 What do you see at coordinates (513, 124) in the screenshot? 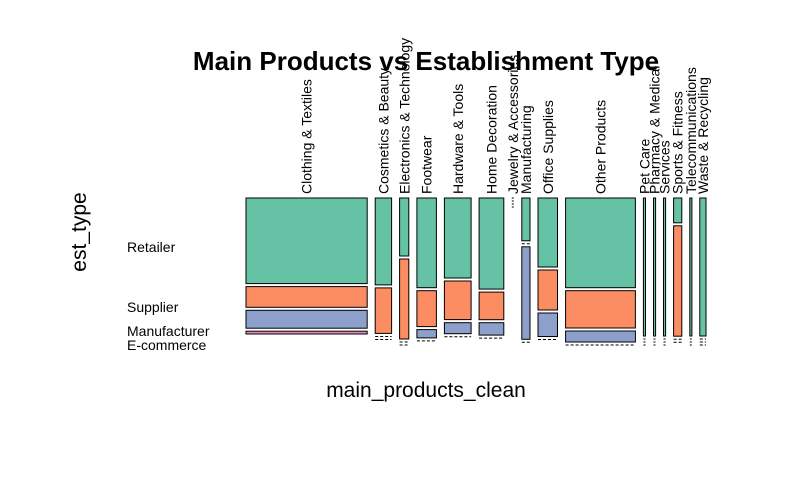
I see `column-label: Jewelry & Accessories` at bounding box center [513, 124].